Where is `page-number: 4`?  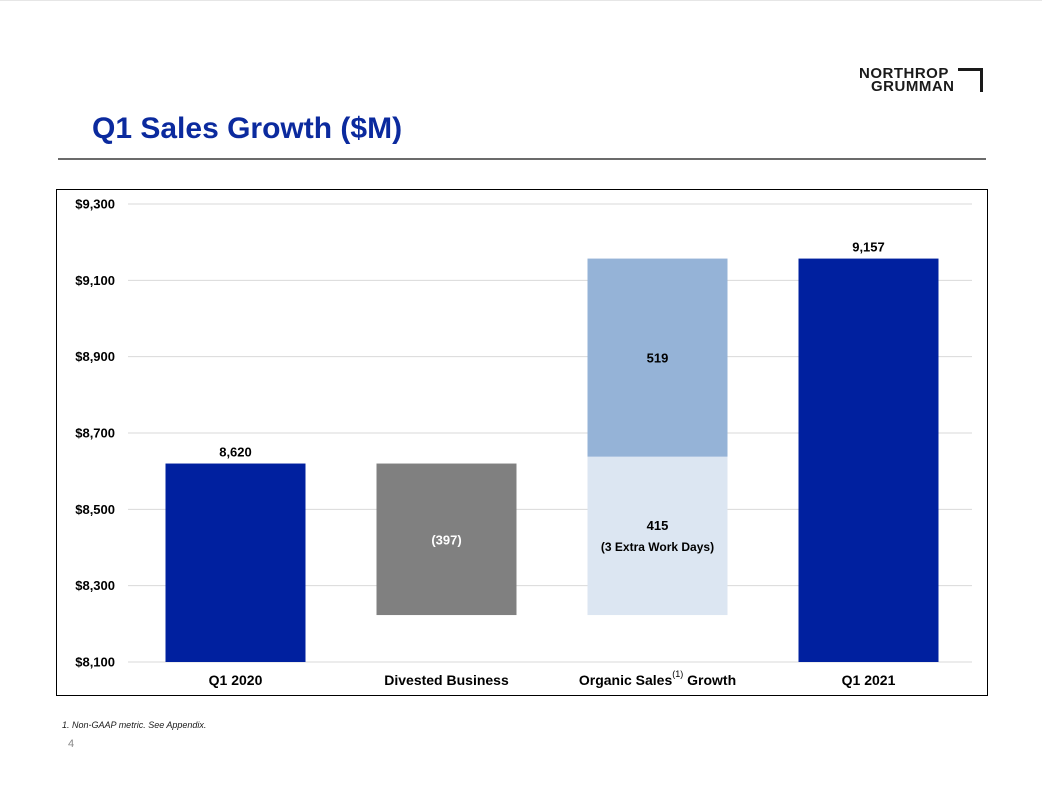
page-number: 4 is located at coordinates (71, 744).